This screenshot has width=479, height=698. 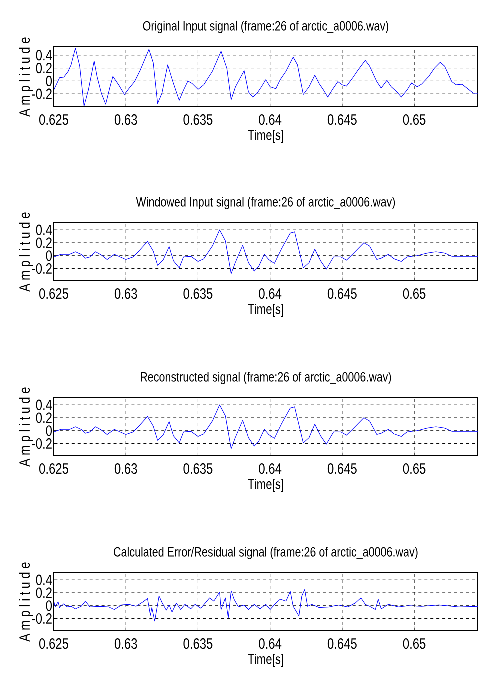 What do you see at coordinates (266, 203) in the screenshot?
I see `chart-title: Windowed Input signal (frame:26 of arctic_a0006.wav)` at bounding box center [266, 203].